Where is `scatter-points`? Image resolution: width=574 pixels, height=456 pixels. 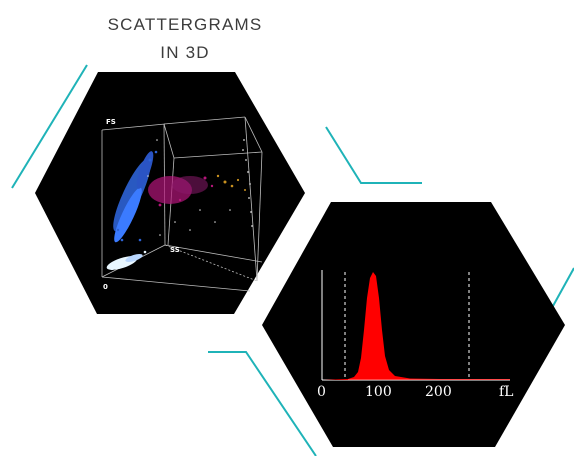
scatter-points is located at coordinates (179, 204).